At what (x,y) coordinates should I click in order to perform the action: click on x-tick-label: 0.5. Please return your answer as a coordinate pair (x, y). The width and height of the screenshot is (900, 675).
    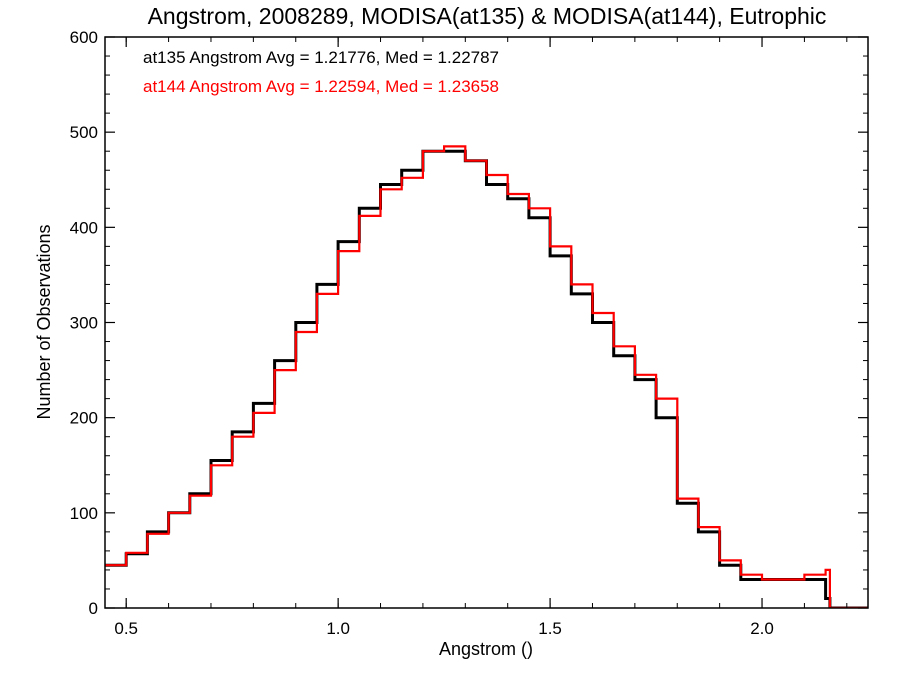
    Looking at the image, I should click on (126, 628).